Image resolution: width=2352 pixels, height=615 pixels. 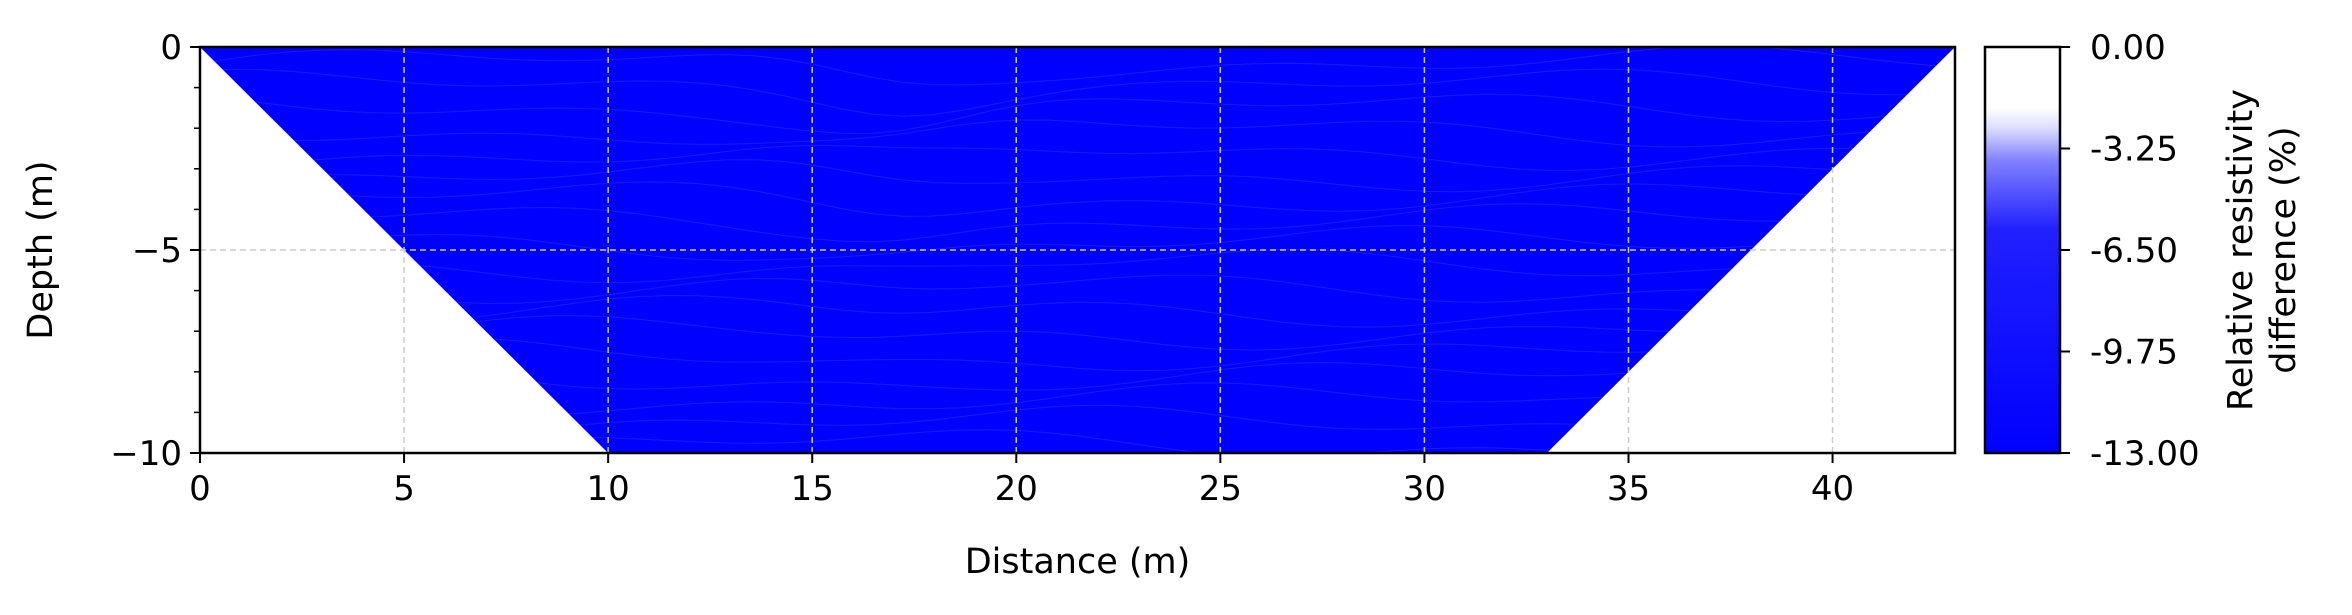 I want to click on y-tick-label: −5, so click(x=157, y=251).